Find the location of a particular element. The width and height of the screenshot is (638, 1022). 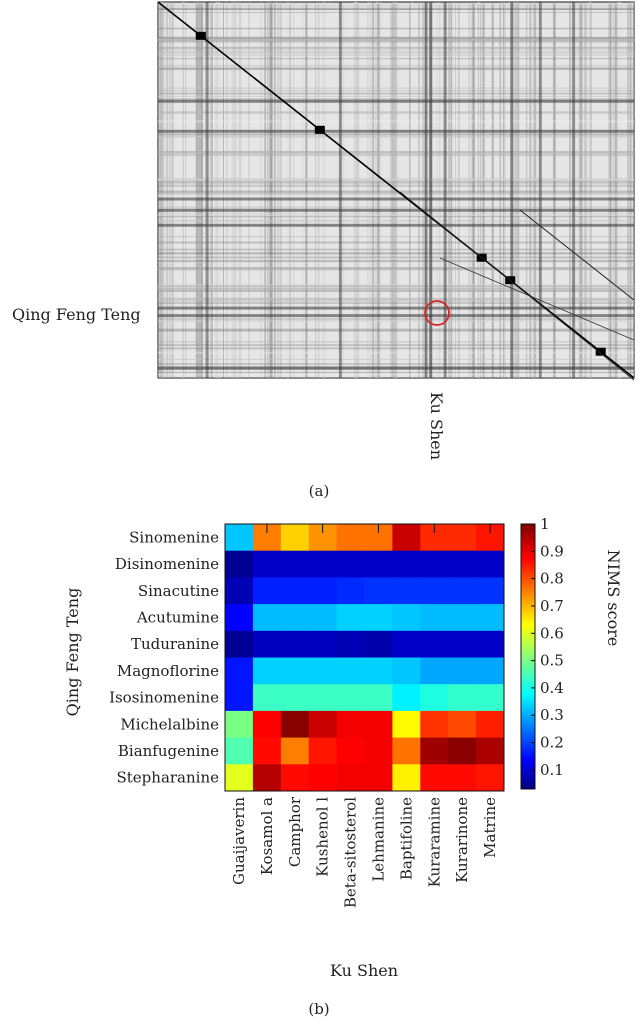

heatmap-y-tick-label: Disinomenine is located at coordinates (167, 564).